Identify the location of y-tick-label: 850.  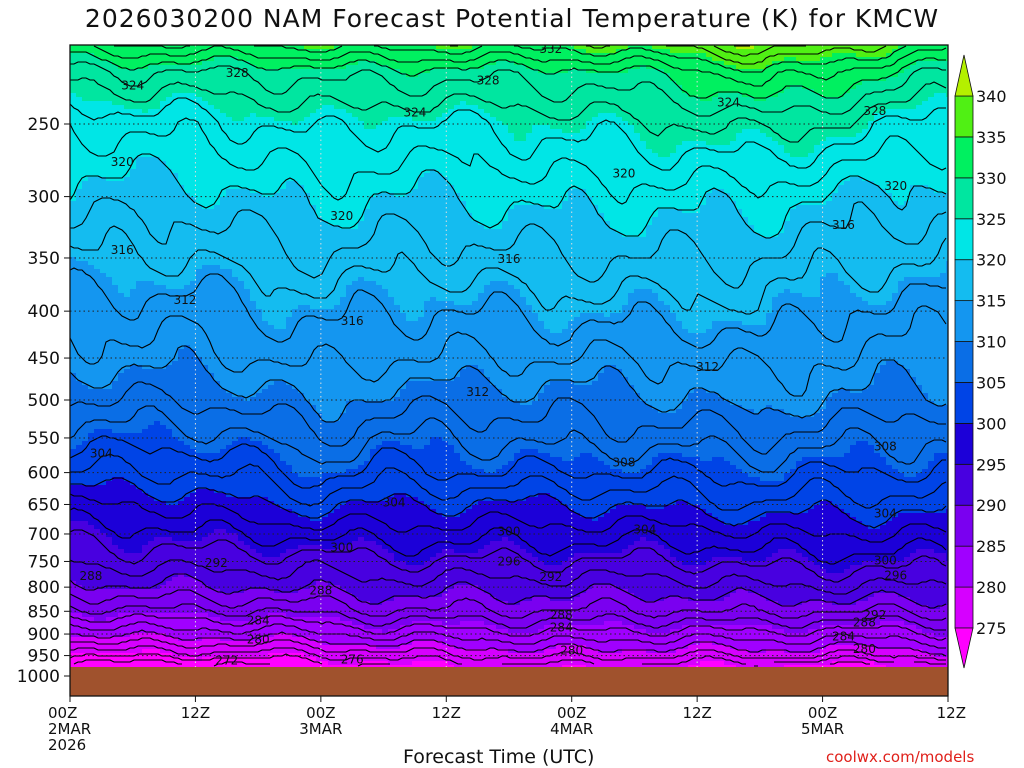
(44, 612).